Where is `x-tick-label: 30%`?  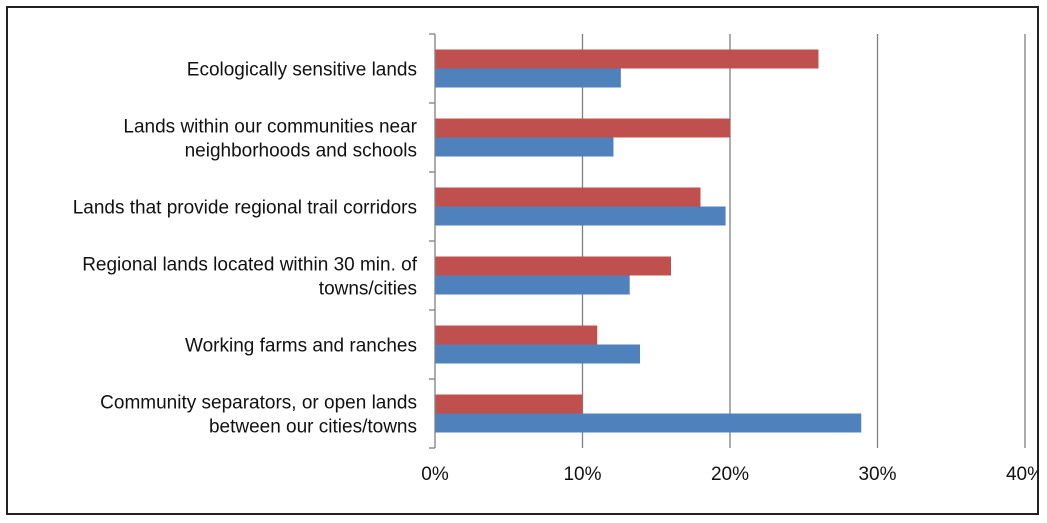
x-tick-label: 30% is located at coordinates (877, 474).